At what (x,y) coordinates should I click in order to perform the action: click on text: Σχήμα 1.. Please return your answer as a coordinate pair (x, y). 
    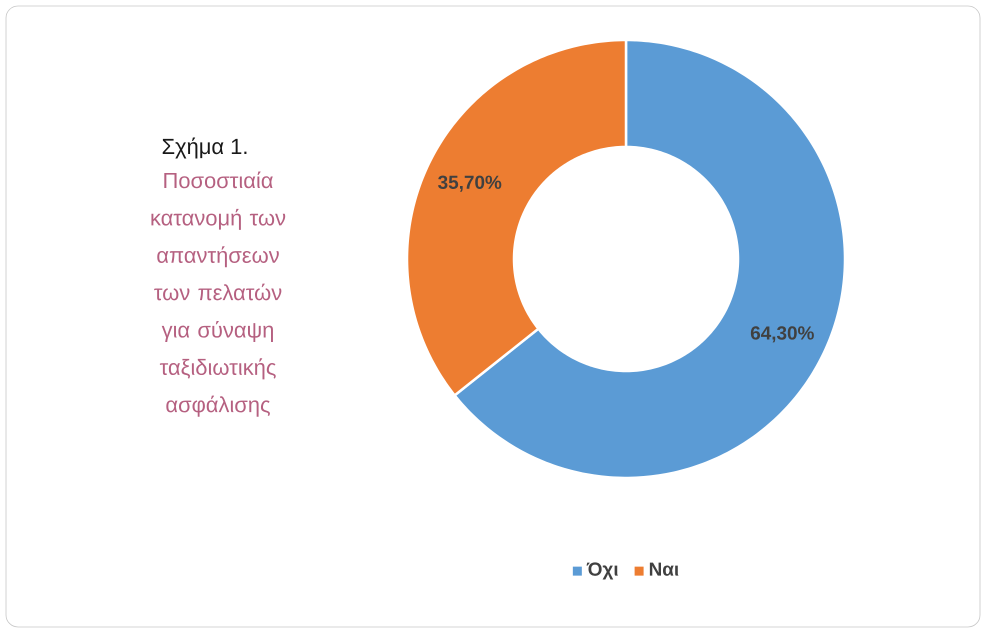
    Looking at the image, I should click on (204, 148).